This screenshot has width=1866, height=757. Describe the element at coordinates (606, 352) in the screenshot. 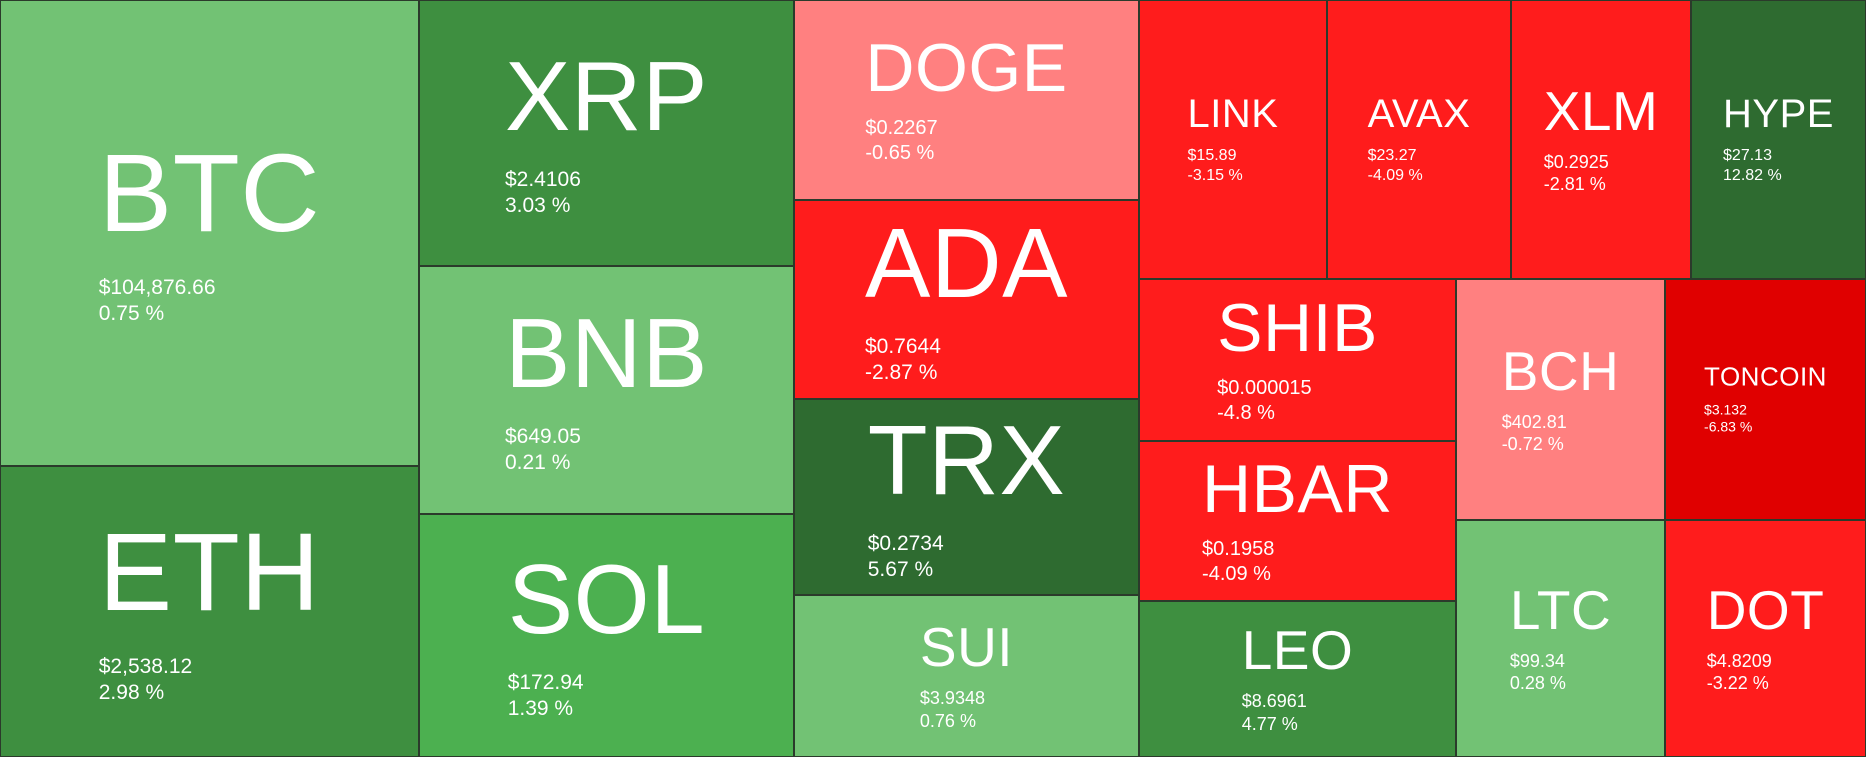

I see `tile-symbol: BNB` at that location.